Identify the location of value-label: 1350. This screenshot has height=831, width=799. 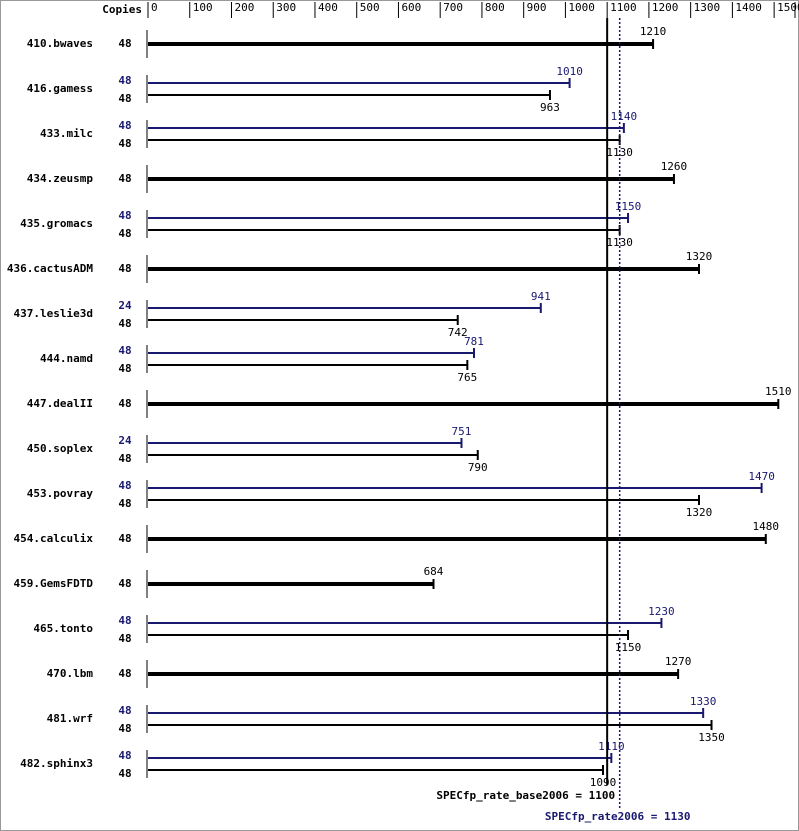
(711, 737).